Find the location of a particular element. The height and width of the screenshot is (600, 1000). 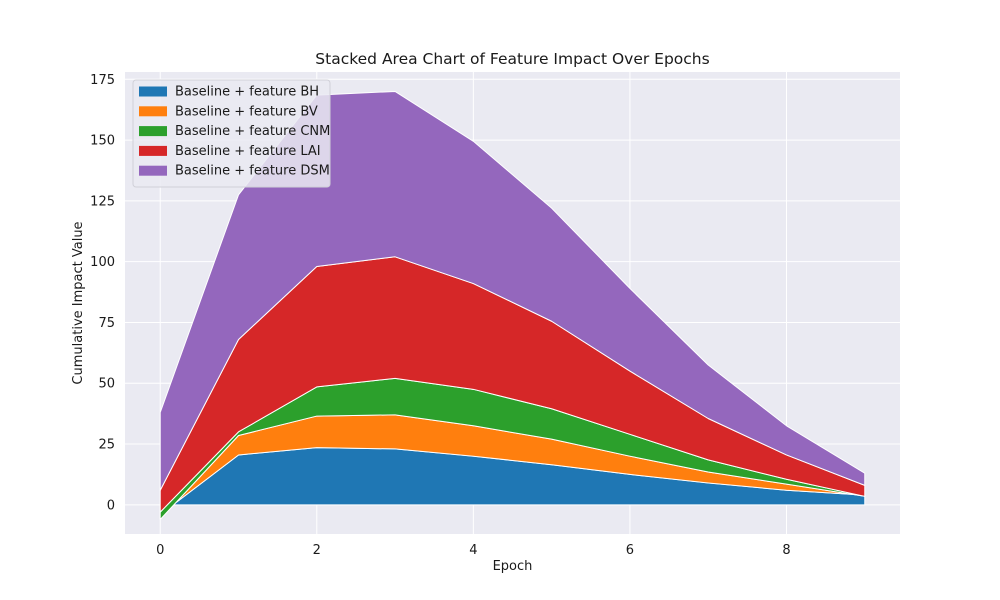

y-tick-label: 100 is located at coordinates (102, 262).